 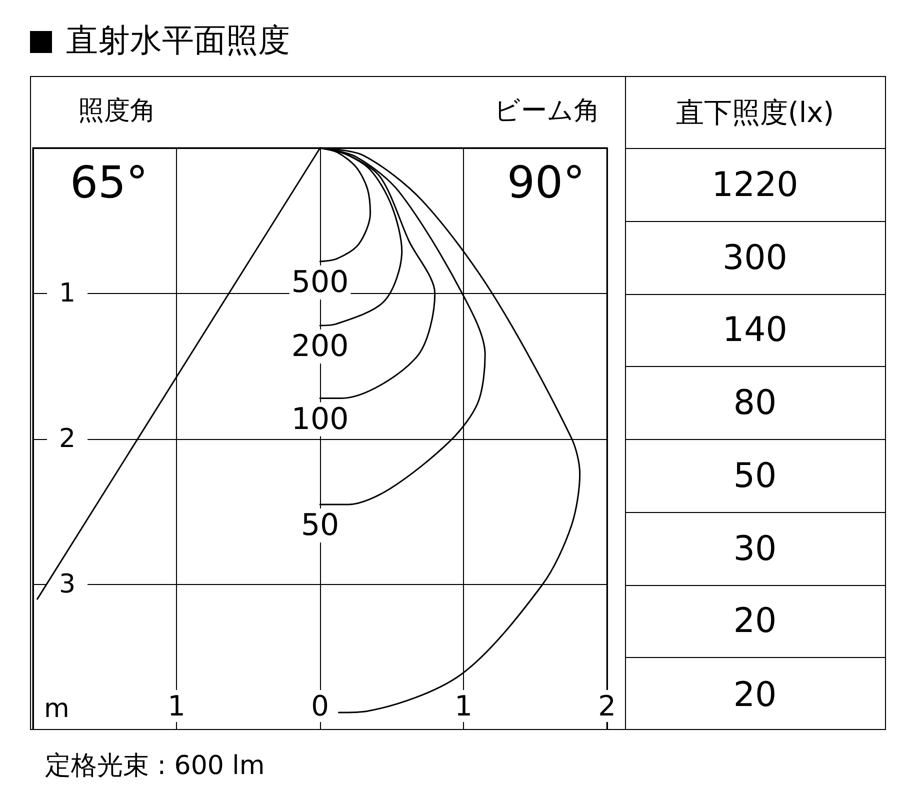 I want to click on text: 照度角, so click(x=117, y=111).